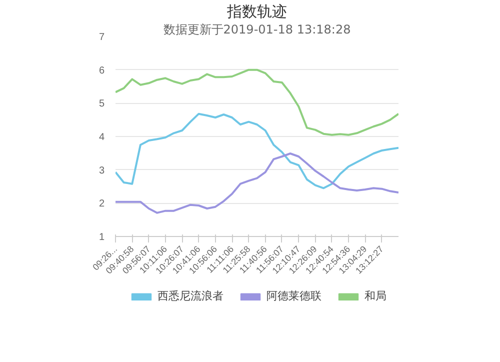  I want to click on y-tick-label: 1, so click(101, 237).